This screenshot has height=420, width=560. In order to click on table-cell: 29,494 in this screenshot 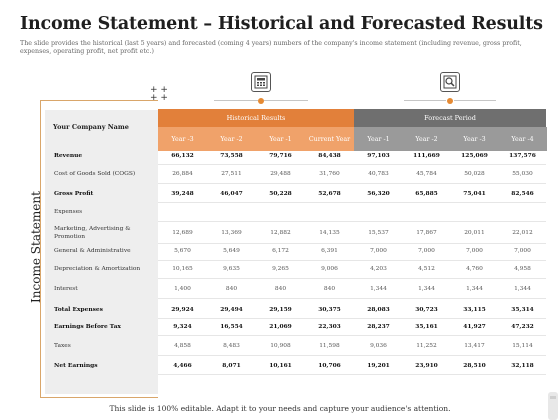, I will do `click(231, 309)`.